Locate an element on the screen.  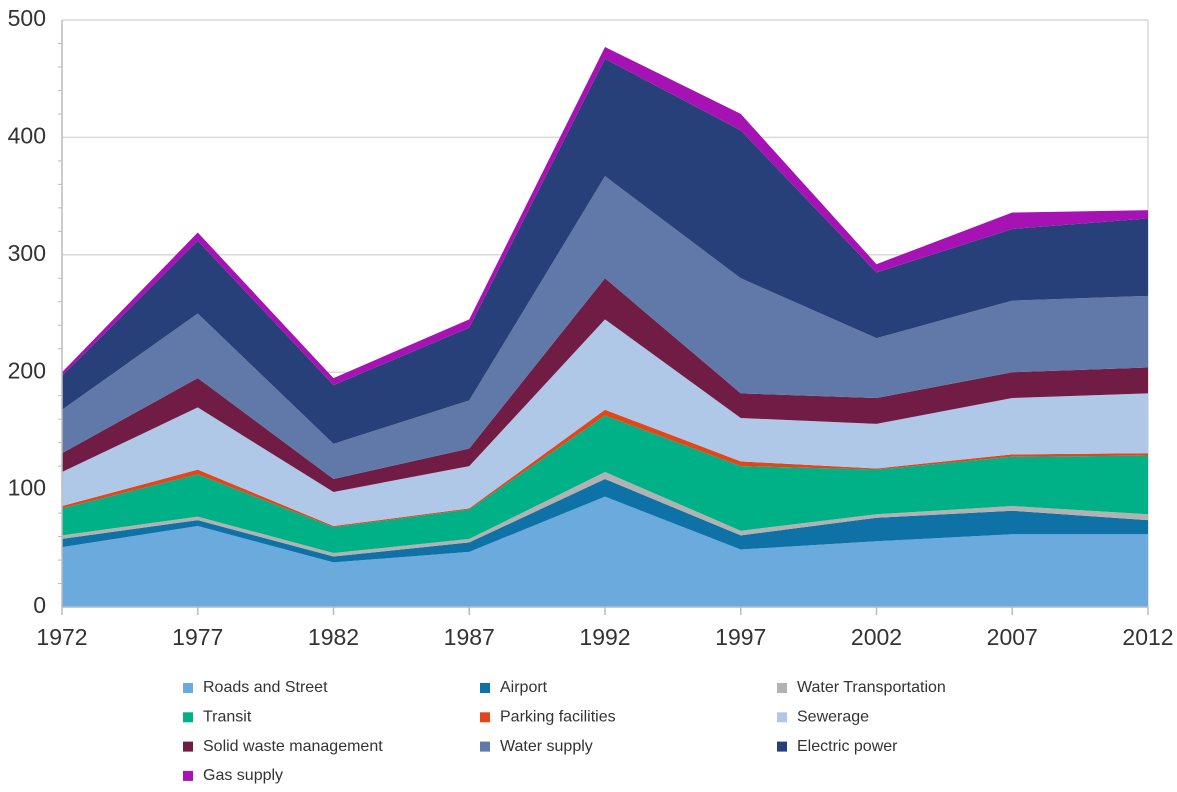
legend-label: Parking facilities is located at coordinates (558, 717).